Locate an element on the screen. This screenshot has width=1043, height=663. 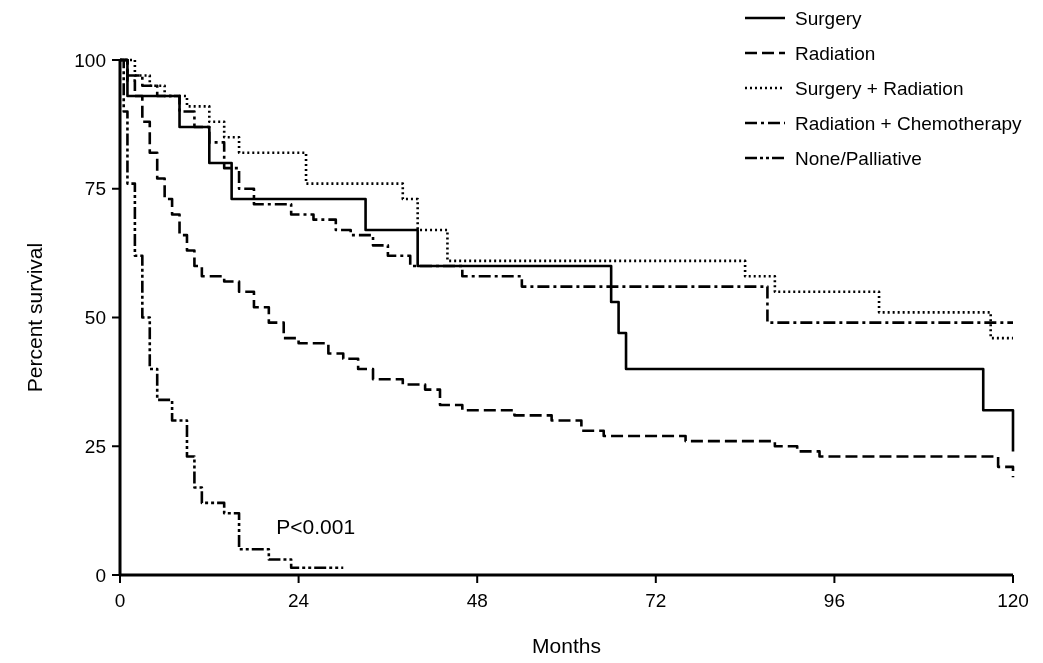
x-tick-label: 72 is located at coordinates (656, 600).